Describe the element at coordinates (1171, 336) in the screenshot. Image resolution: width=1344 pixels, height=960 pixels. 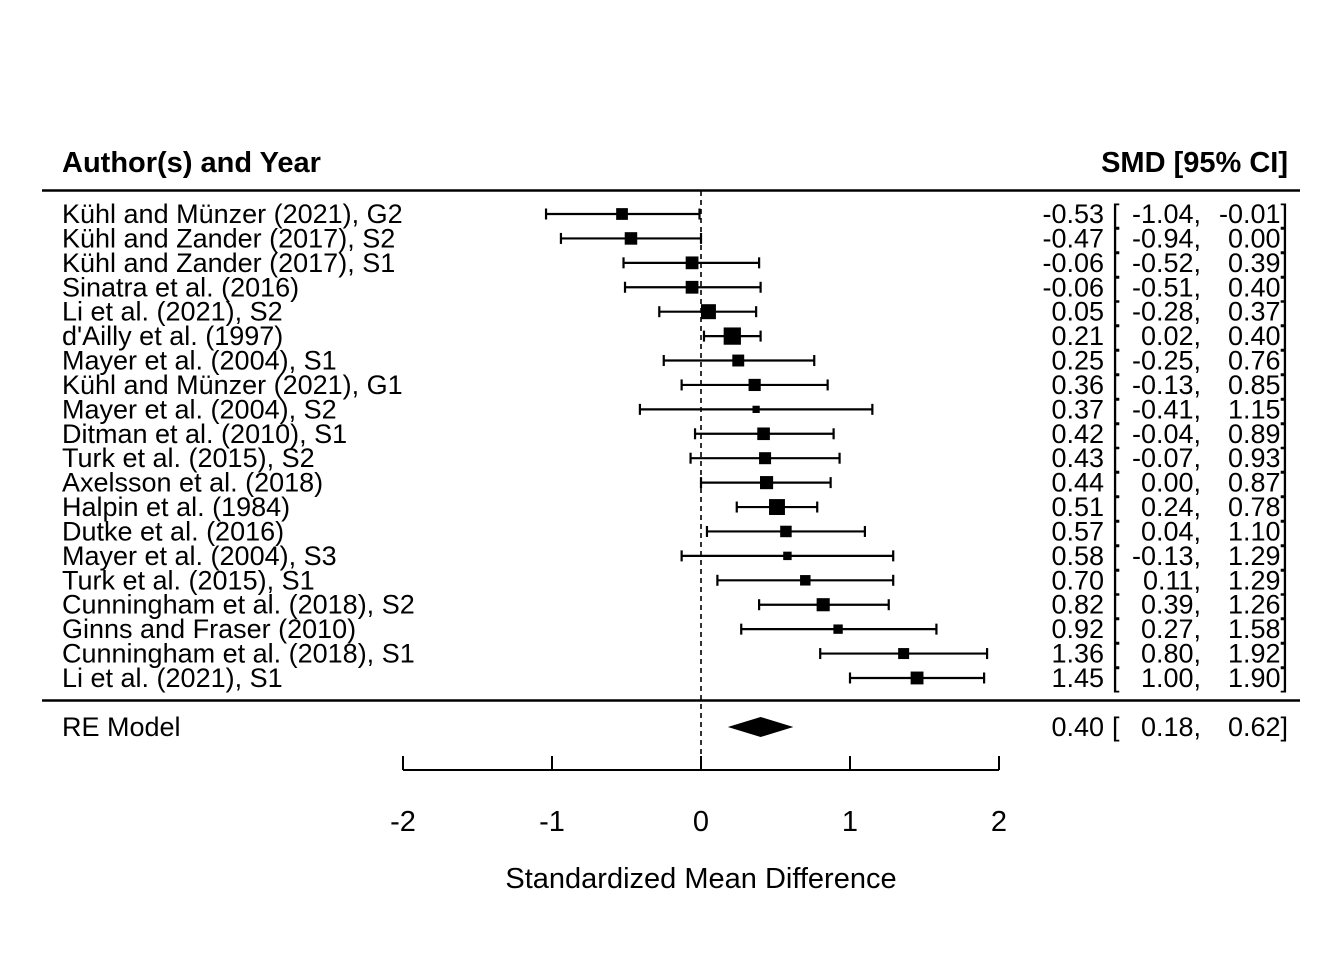
I see `annotation-ci-lower: 0.02,` at that location.